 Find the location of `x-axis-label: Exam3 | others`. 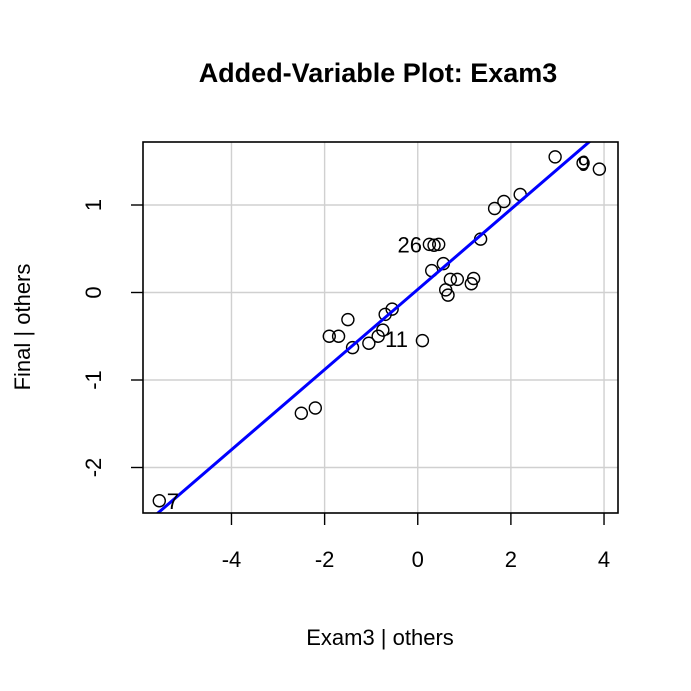

x-axis-label: Exam3 | others is located at coordinates (380, 637).